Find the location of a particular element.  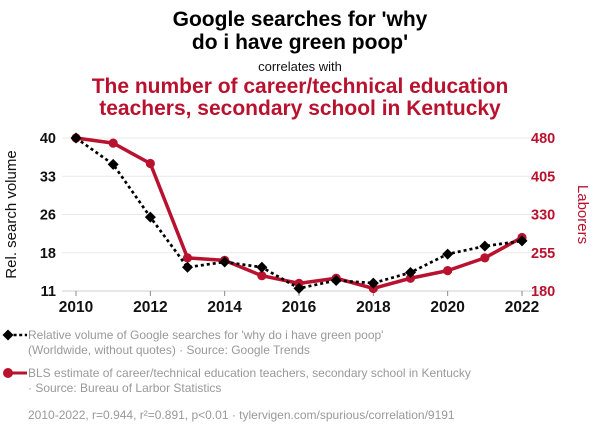

google-series-legend-marker-icon is located at coordinates (14, 335).